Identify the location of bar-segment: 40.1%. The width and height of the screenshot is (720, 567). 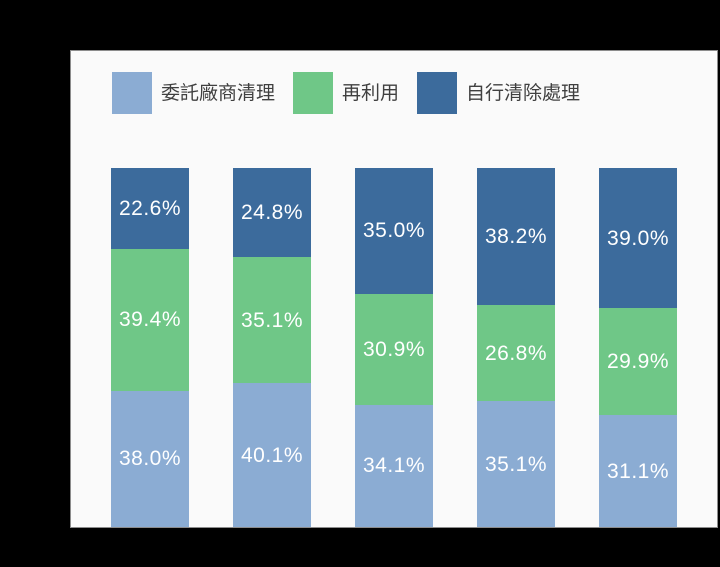
(272, 455).